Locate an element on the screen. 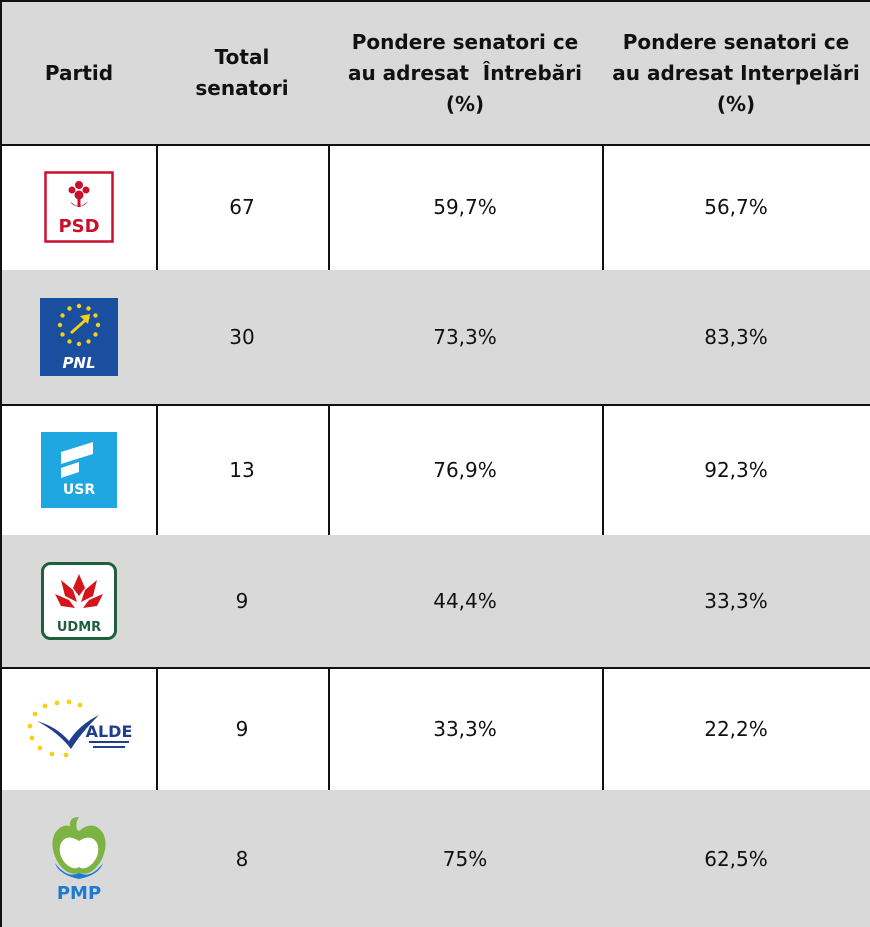  row-psd-interpellations: 56,7% is located at coordinates (736, 208).